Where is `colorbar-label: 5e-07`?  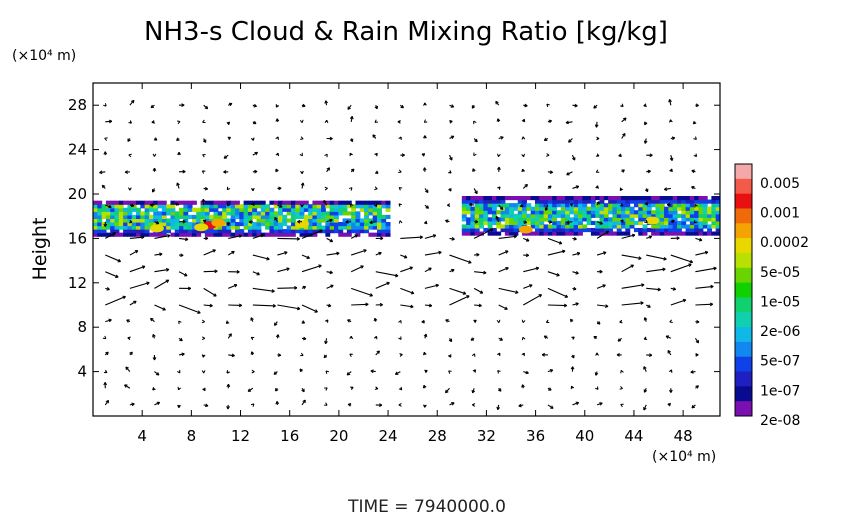 colorbar-label: 5e-07 is located at coordinates (780, 362).